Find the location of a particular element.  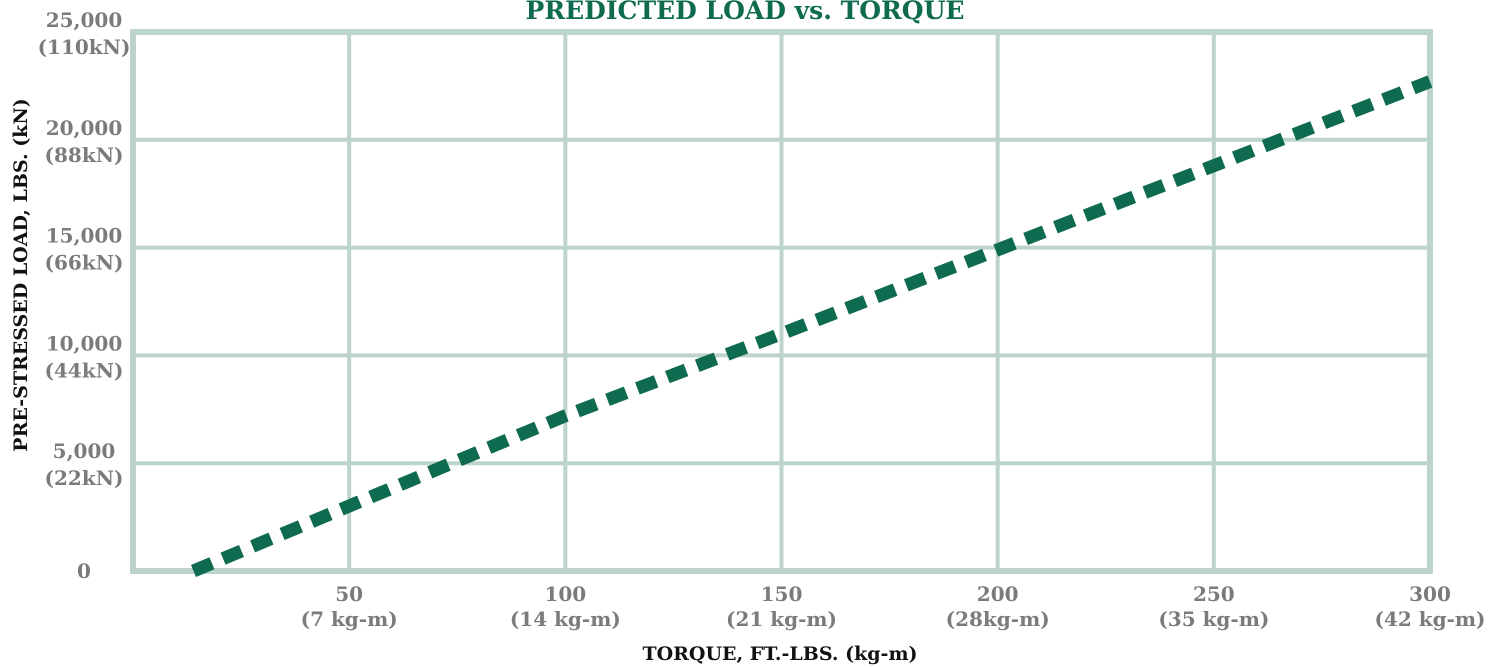

y-tick-label: 10,000 is located at coordinates (84, 343).